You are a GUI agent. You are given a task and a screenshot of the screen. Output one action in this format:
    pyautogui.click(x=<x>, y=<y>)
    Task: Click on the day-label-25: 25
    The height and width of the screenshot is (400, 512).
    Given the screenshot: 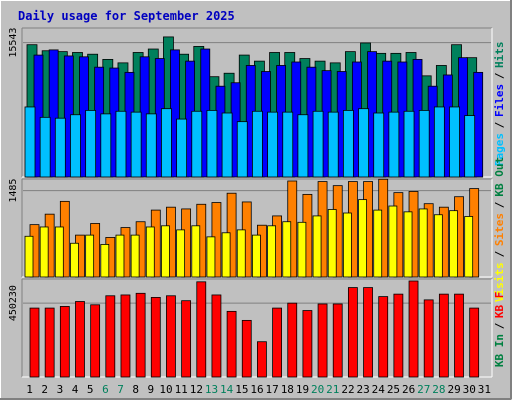 What is the action you would take?
    pyautogui.click(x=393, y=389)
    